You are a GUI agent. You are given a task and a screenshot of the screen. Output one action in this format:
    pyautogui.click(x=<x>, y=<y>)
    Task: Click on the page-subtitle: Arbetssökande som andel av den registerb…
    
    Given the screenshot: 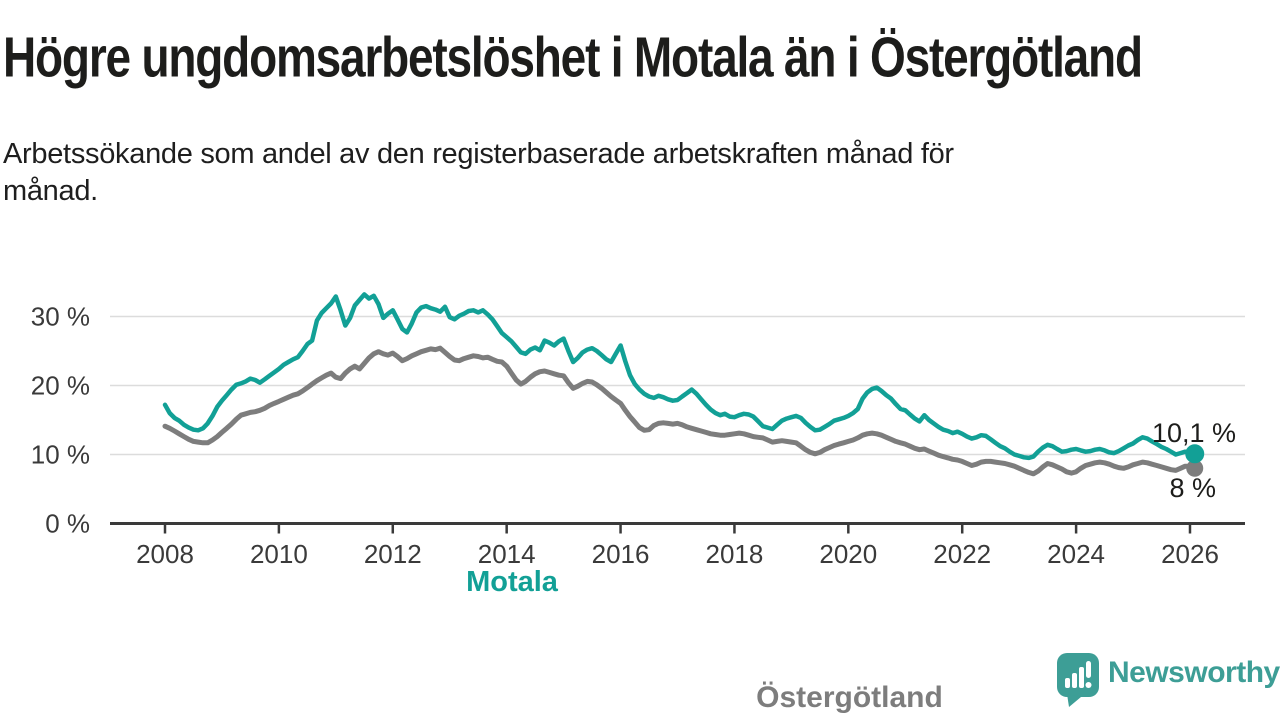 What is the action you would take?
    pyautogui.click(x=478, y=173)
    